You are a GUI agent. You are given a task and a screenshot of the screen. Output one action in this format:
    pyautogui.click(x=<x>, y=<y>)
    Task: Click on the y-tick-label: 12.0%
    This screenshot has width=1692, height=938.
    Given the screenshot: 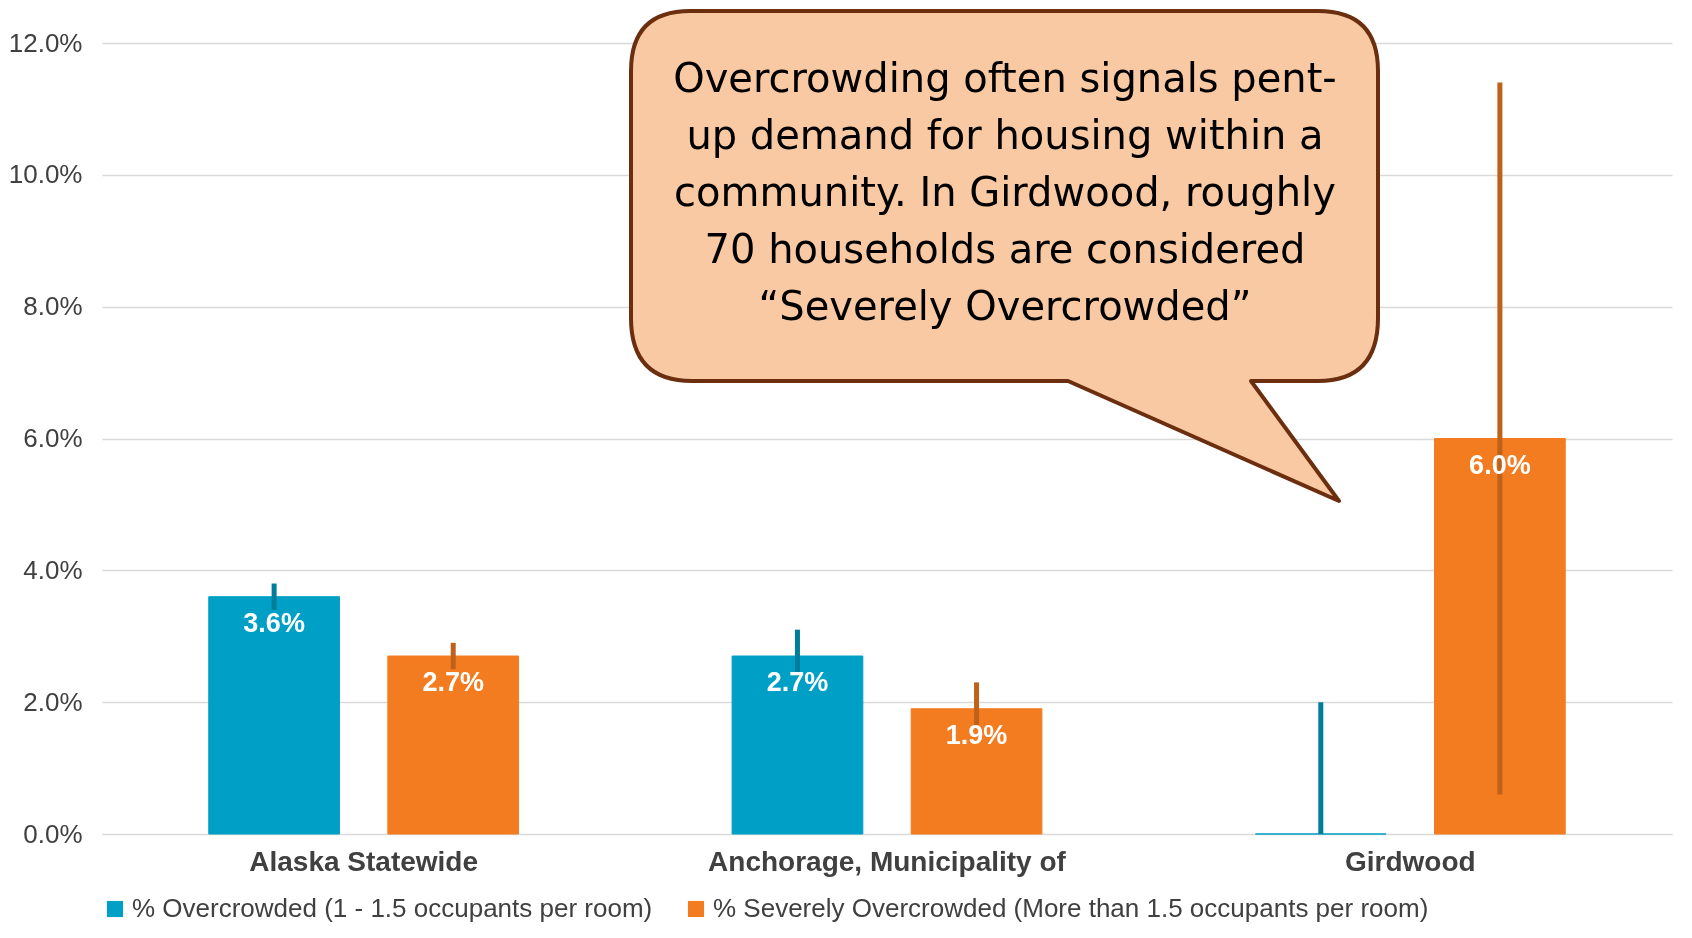 What is the action you would take?
    pyautogui.click(x=45, y=42)
    